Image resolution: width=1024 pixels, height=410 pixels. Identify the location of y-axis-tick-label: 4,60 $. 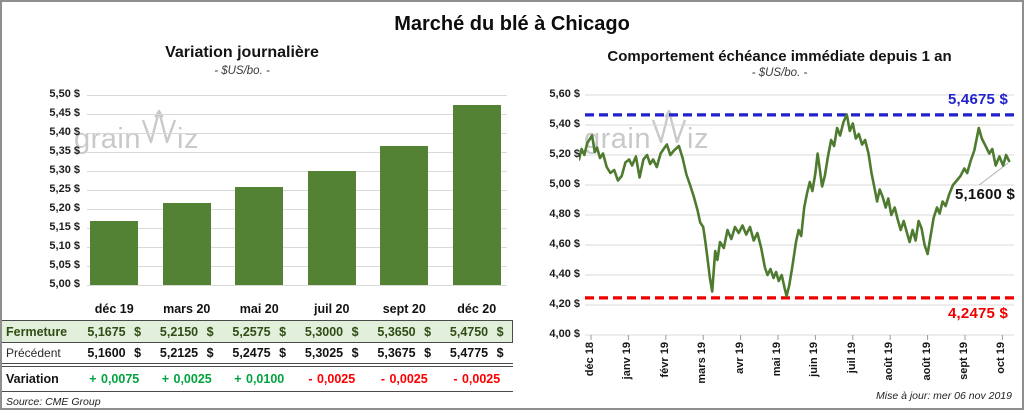
(564, 244).